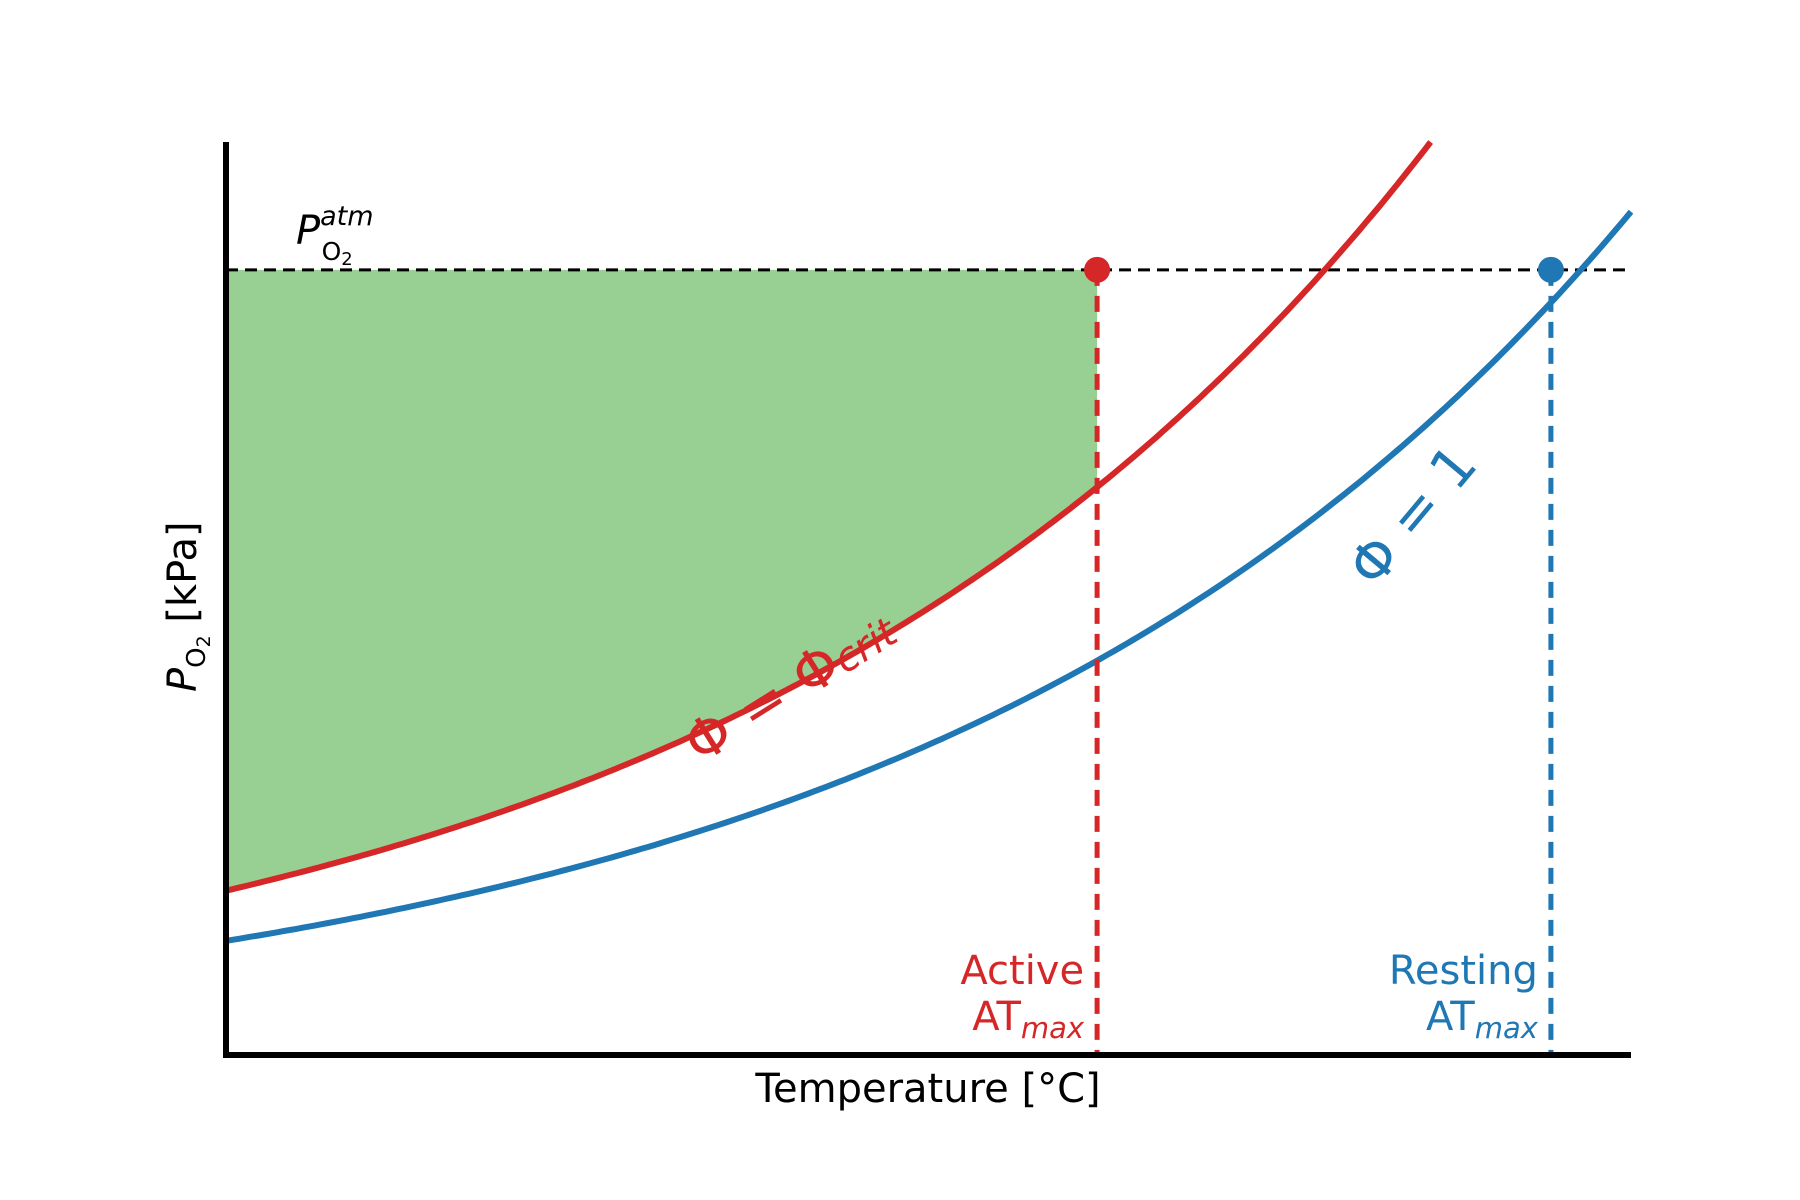  I want to click on atmospheric-label: Patm O2, so click(335, 235).